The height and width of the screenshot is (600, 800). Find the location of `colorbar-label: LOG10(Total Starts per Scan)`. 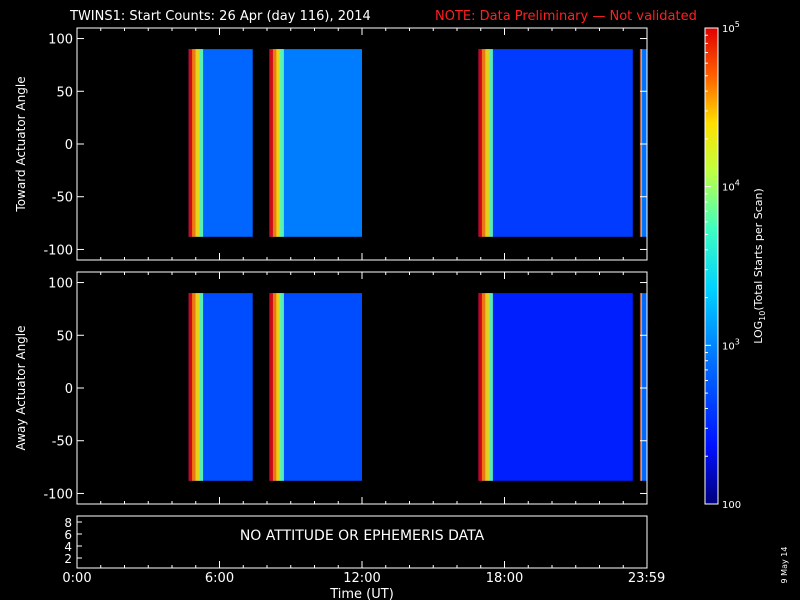

colorbar-label: LOG10(Total Starts per Scan) is located at coordinates (759, 266).